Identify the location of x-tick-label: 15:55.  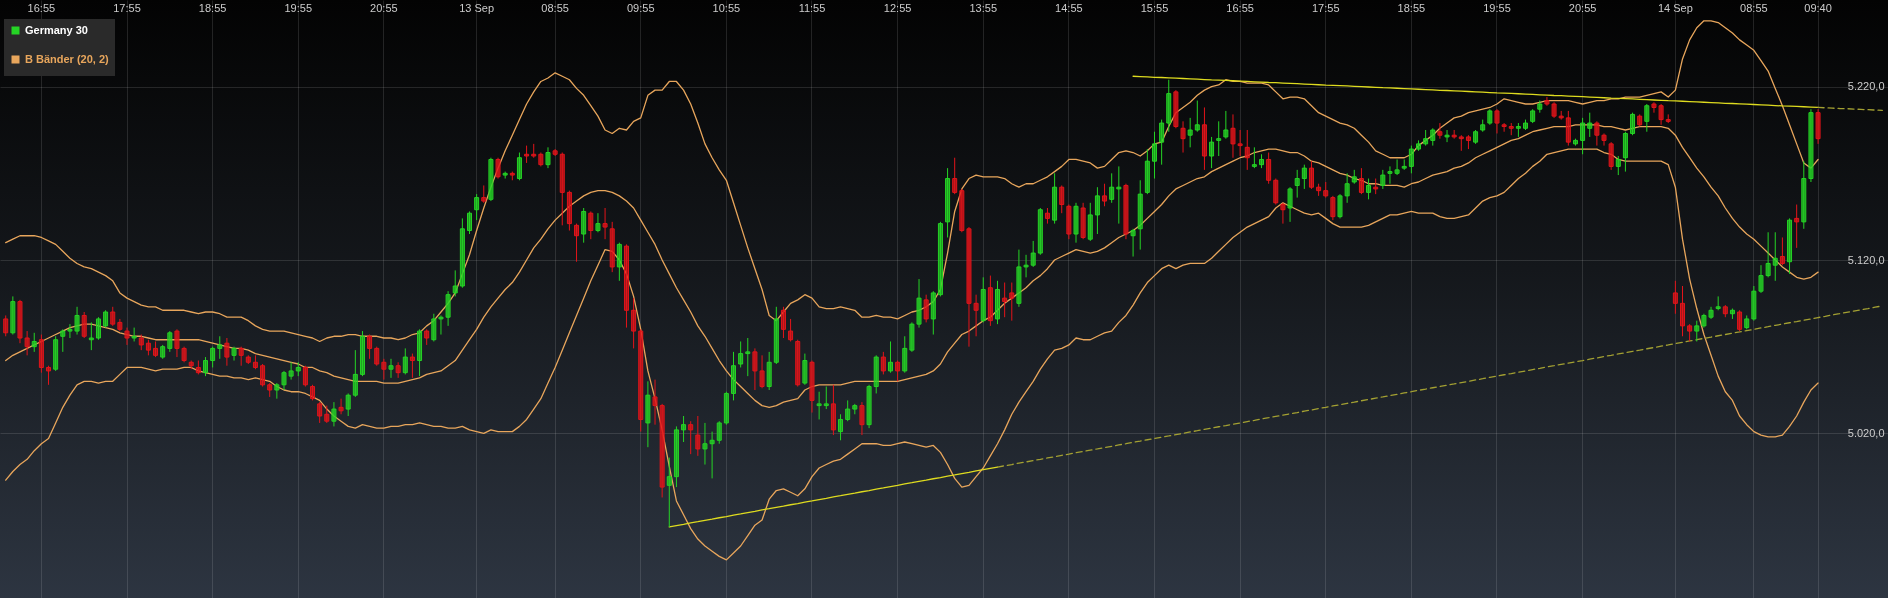
(1154, 7).